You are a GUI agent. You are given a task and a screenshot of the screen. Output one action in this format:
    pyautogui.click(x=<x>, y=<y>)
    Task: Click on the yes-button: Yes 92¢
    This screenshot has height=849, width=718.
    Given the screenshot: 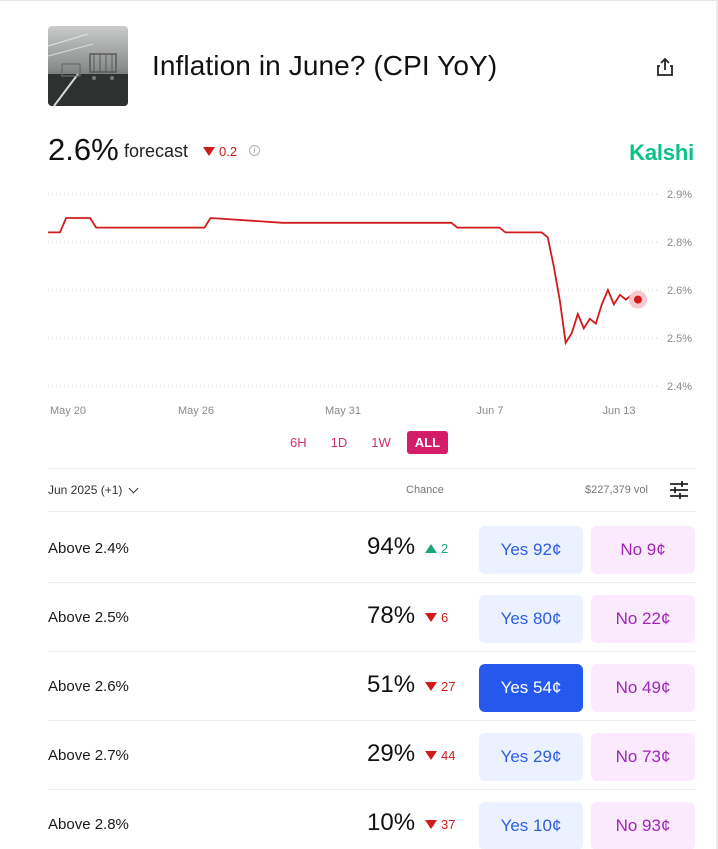 What is the action you would take?
    pyautogui.click(x=531, y=550)
    